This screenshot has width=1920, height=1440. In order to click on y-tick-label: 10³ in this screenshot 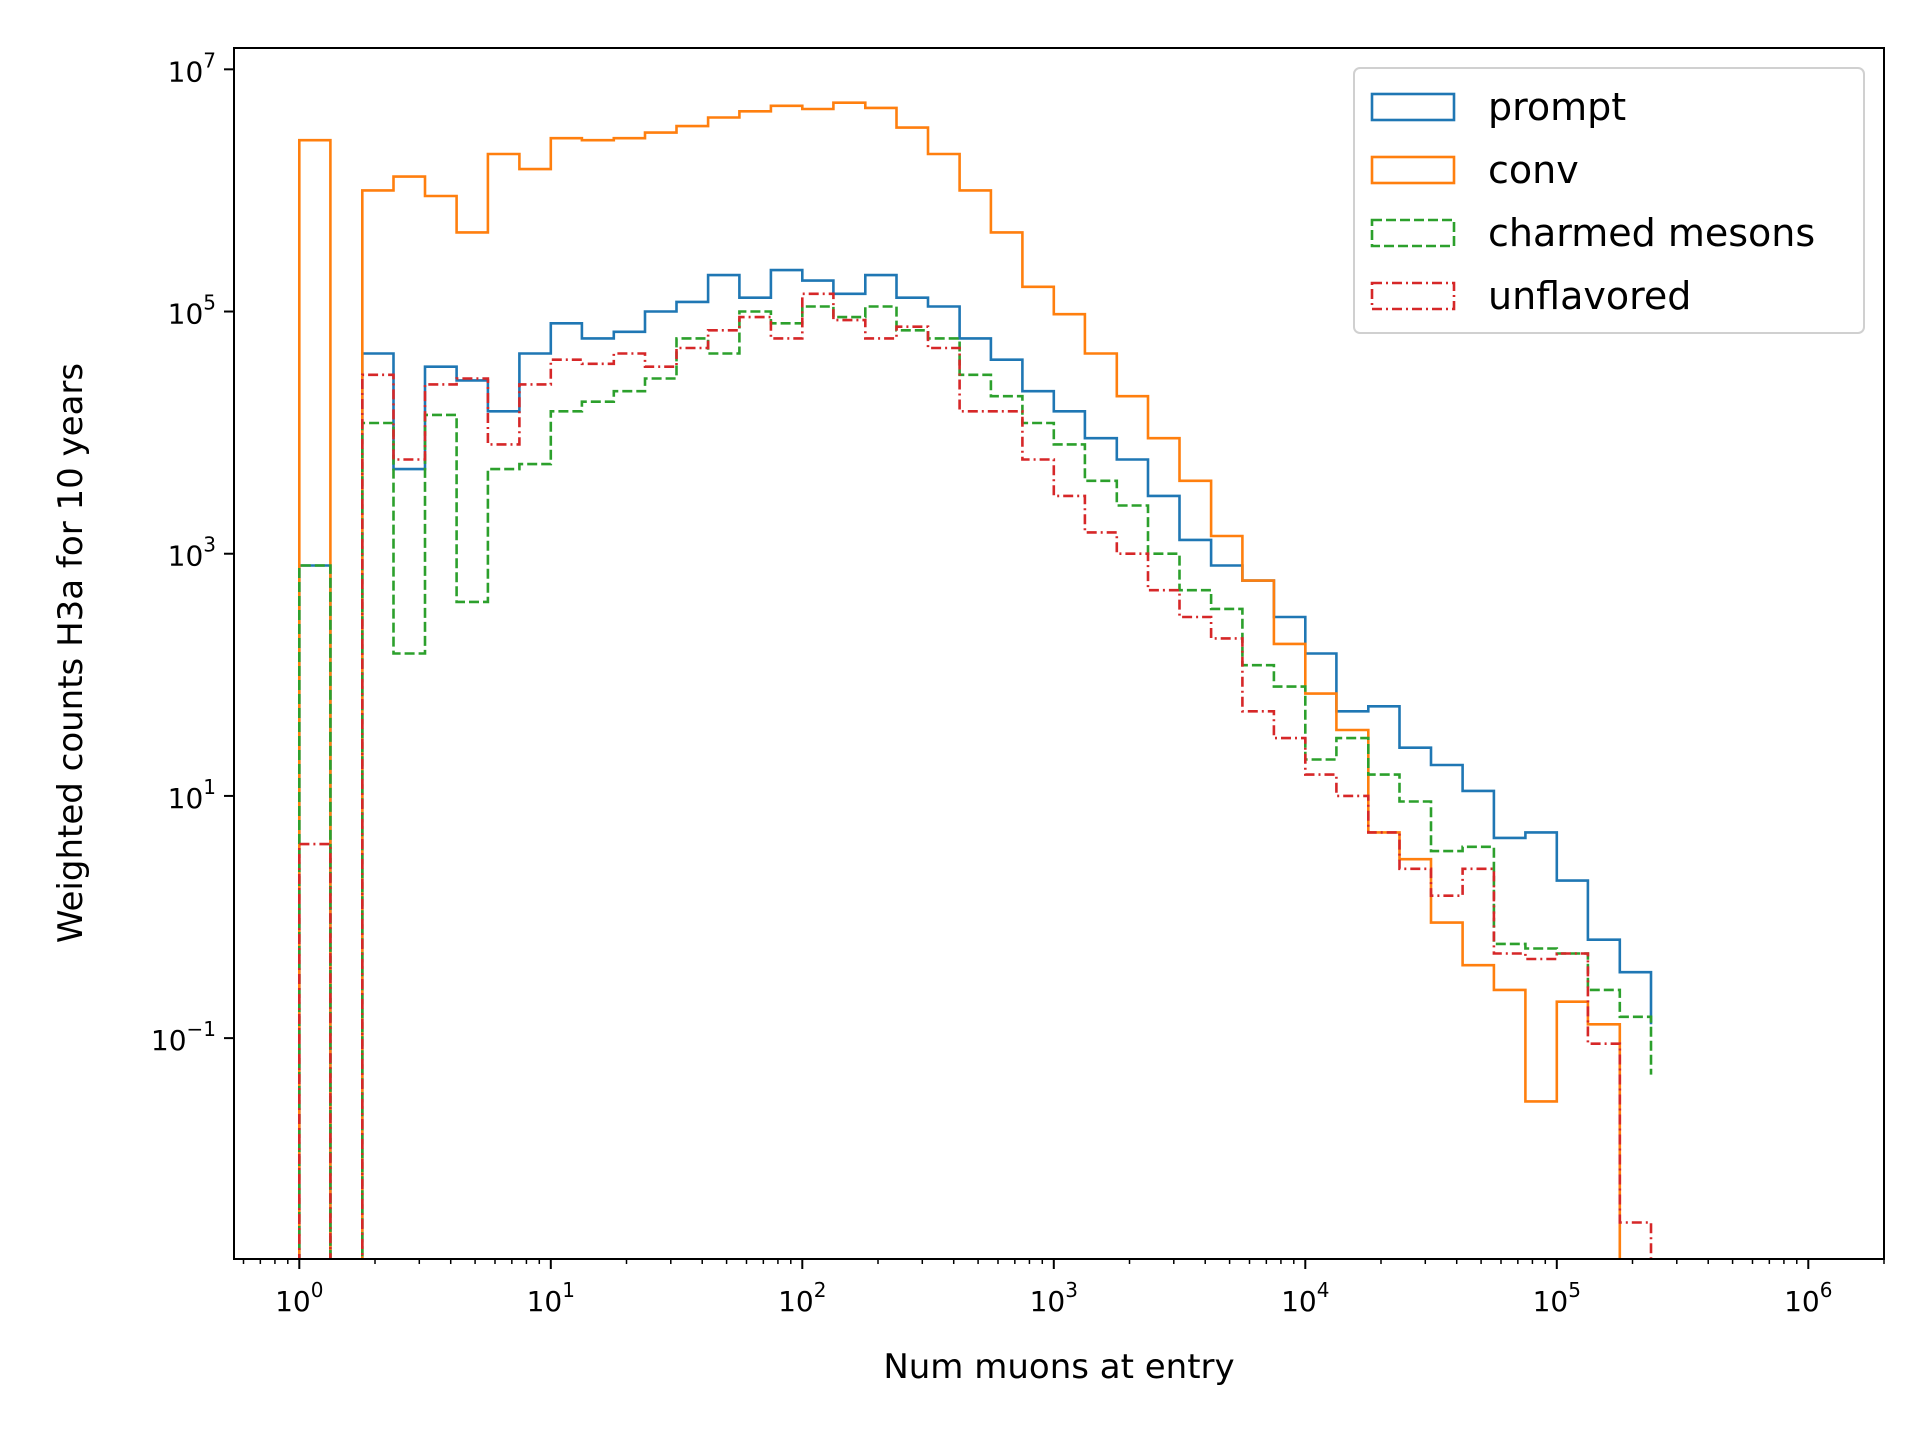, I will do `click(192, 553)`.